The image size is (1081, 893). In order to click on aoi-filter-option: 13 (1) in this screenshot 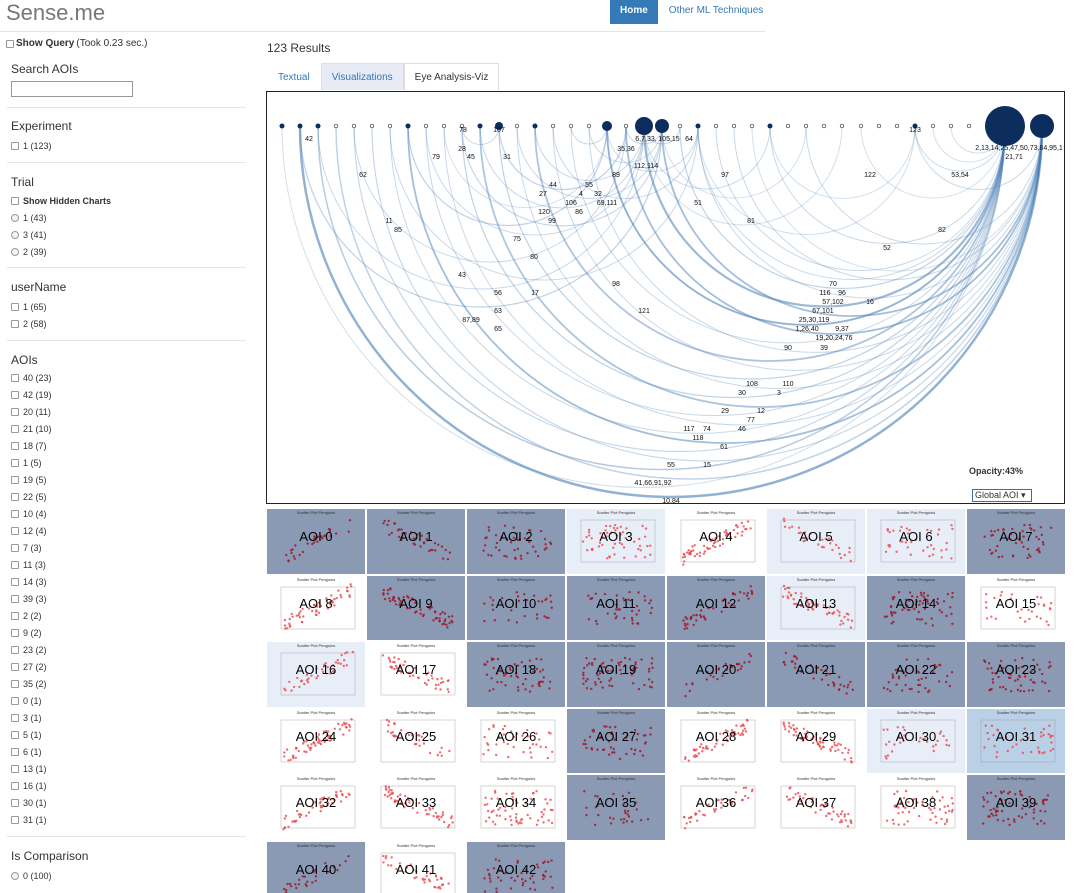, I will do `click(128, 768)`.